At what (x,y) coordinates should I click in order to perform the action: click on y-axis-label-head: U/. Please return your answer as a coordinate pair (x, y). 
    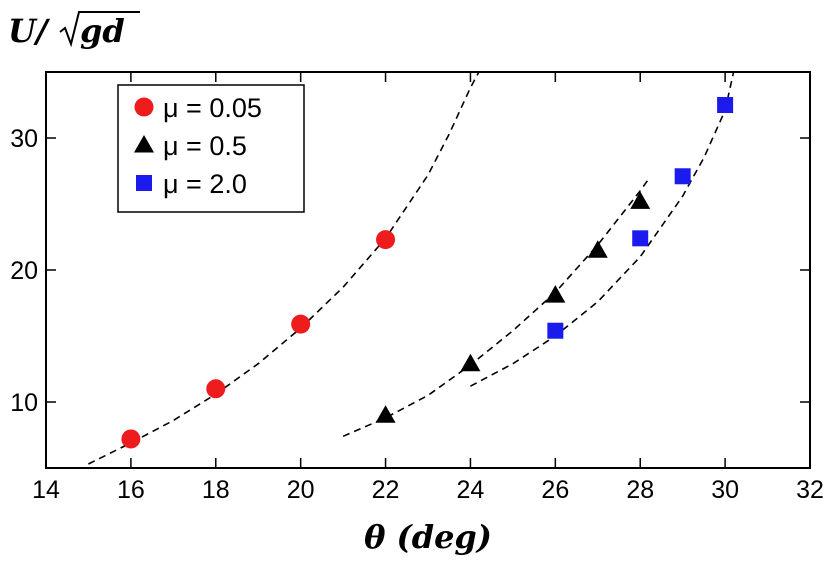
    Looking at the image, I should click on (29, 31).